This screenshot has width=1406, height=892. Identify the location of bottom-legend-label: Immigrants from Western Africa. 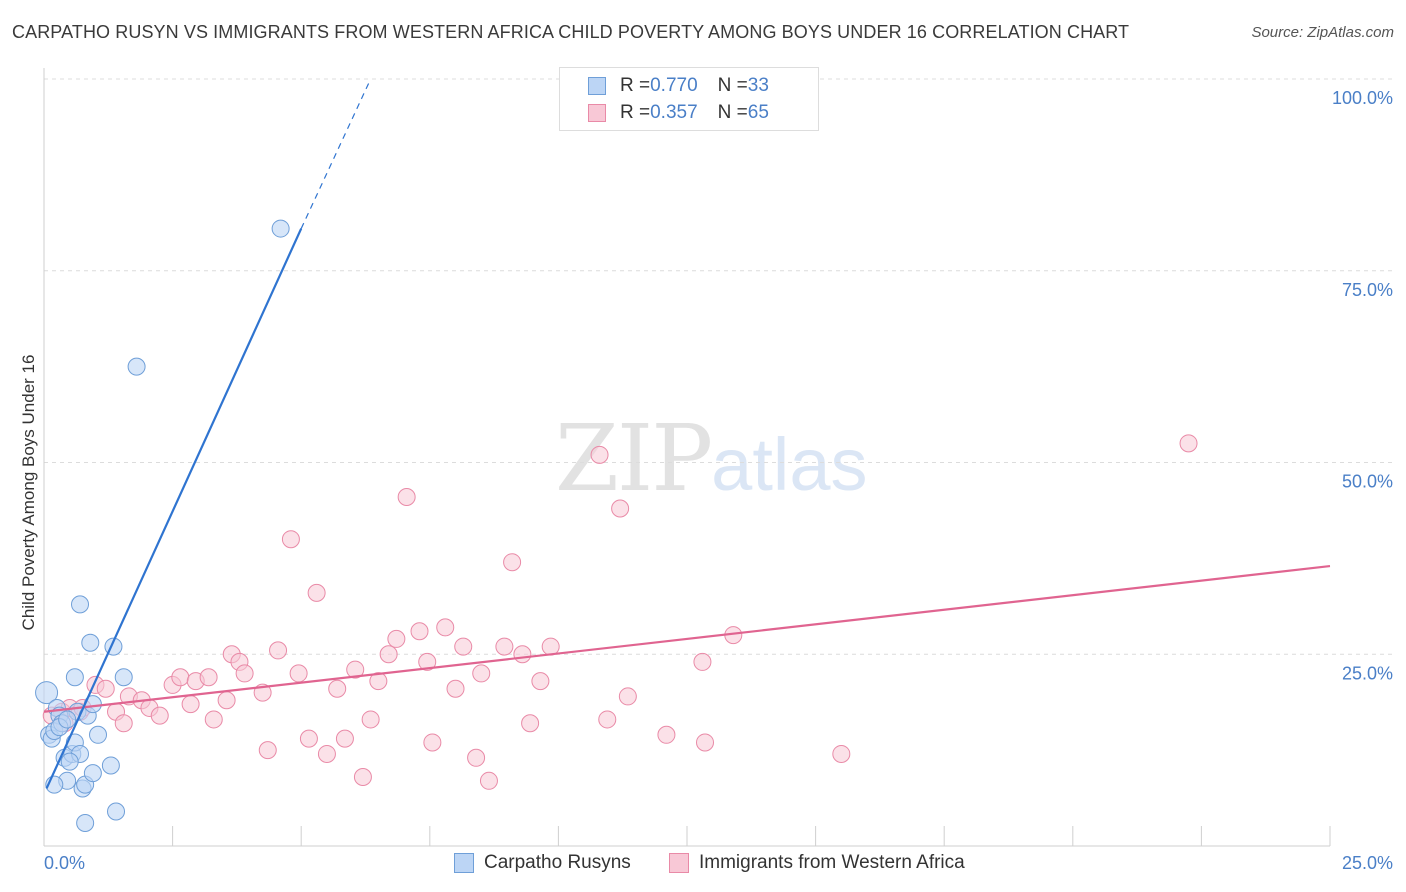
(832, 862).